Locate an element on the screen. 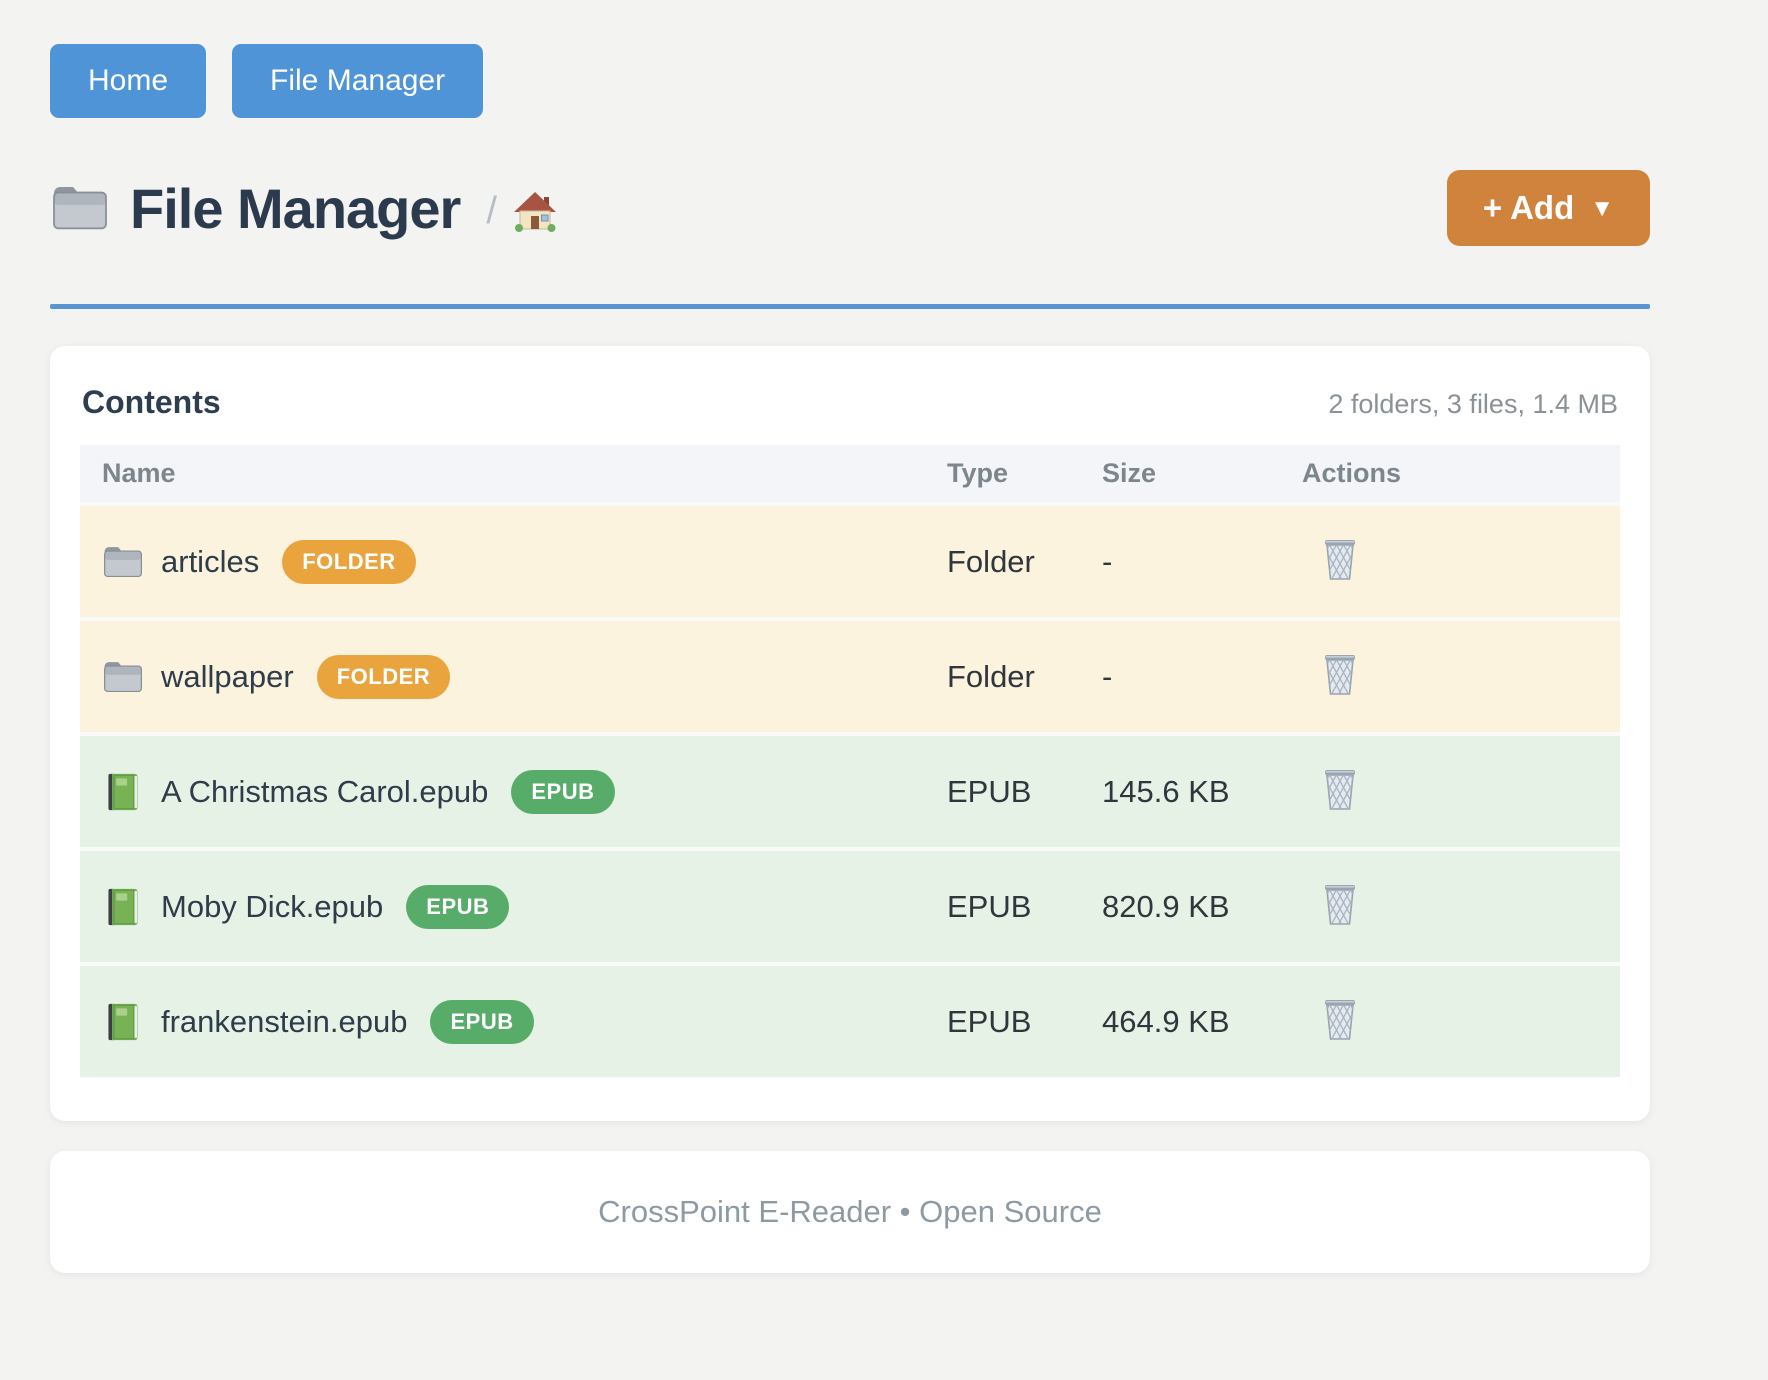  title-divider is located at coordinates (850, 306).